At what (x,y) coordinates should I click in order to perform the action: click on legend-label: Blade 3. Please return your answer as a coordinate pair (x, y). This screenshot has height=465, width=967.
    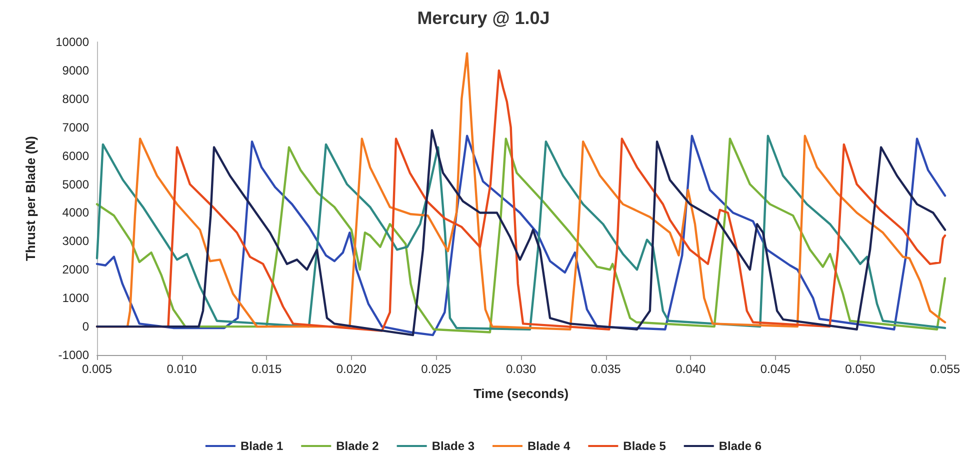
    Looking at the image, I should click on (453, 446).